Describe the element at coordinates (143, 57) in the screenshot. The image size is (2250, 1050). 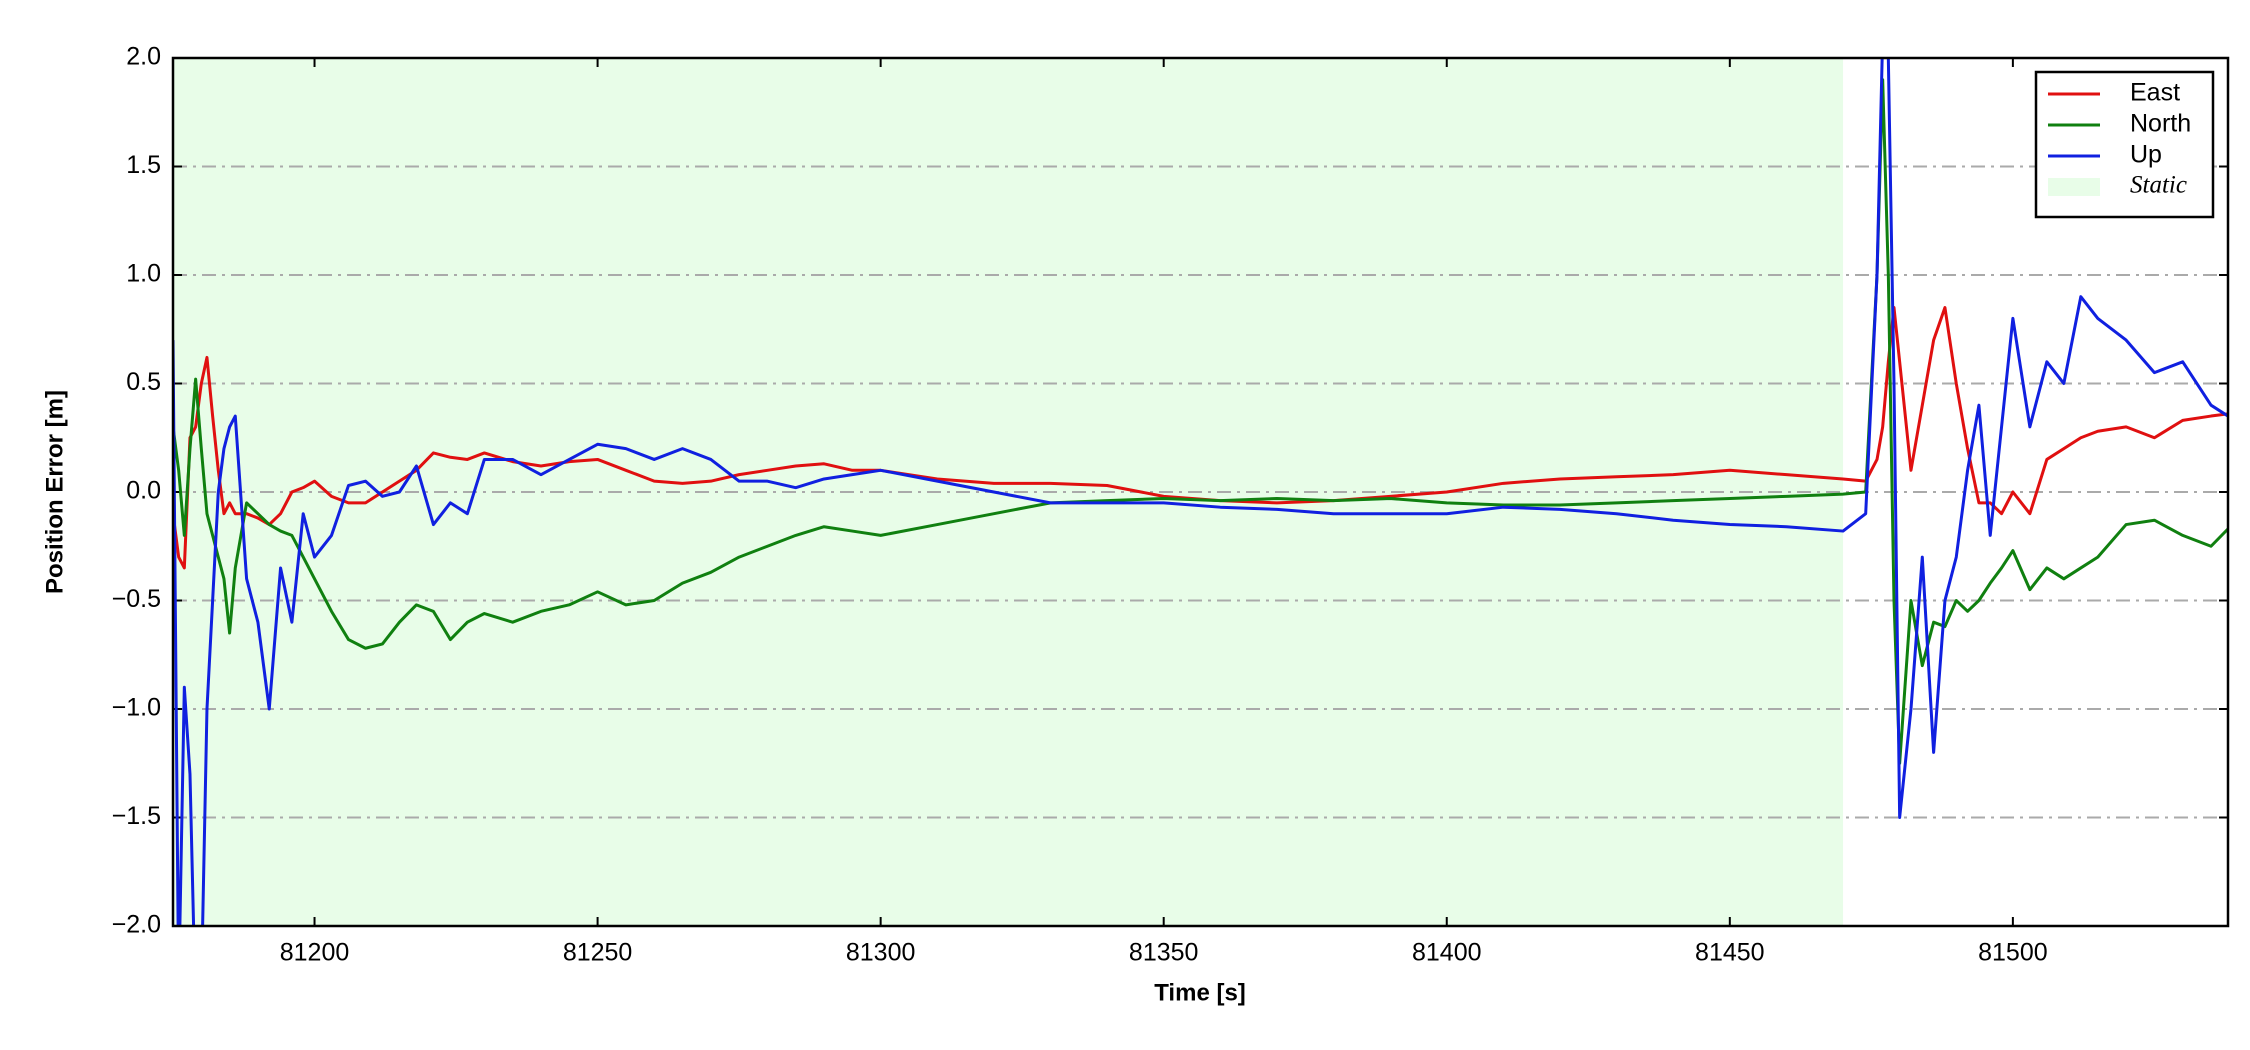
I see `y-tick-label: 2.0` at that location.